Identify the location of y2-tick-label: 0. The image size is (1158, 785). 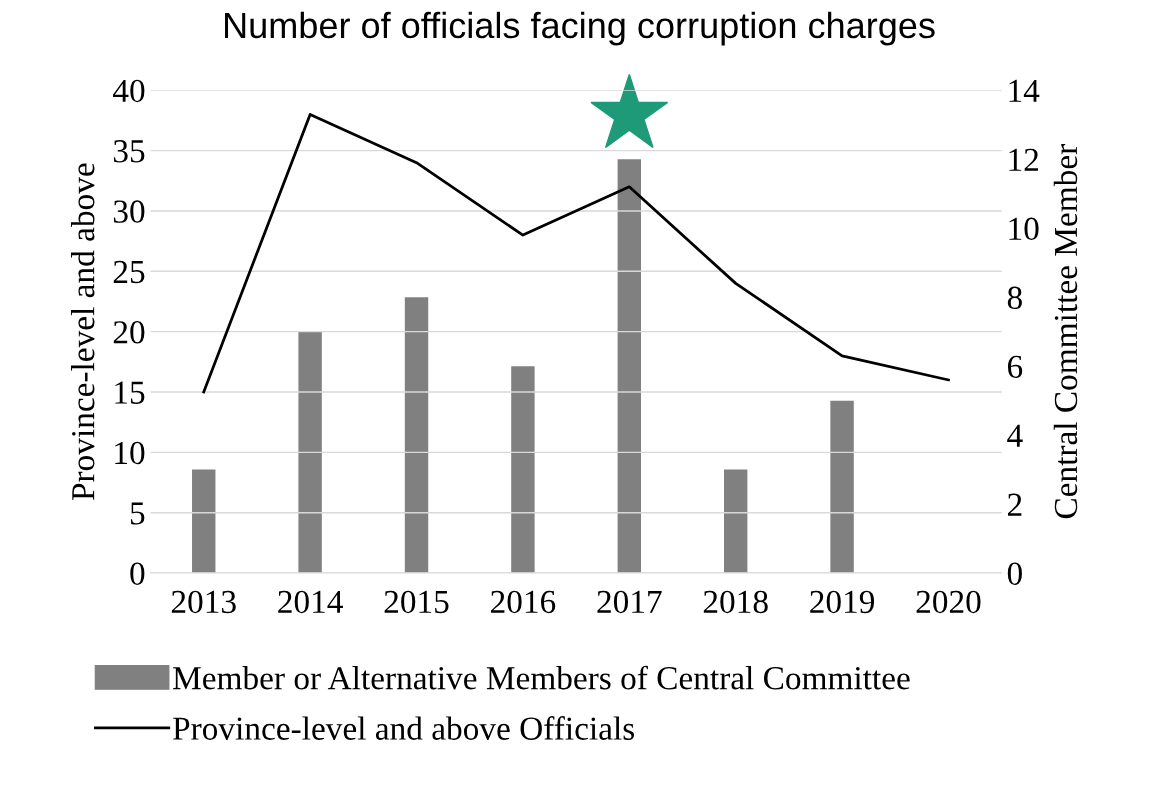
(1014, 573).